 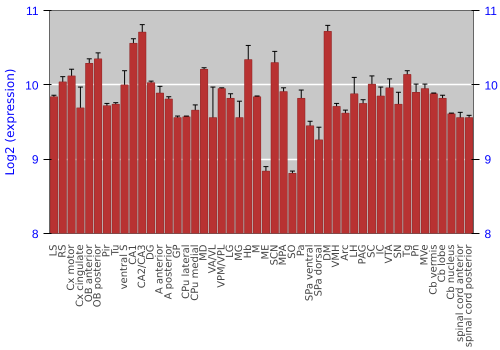 What do you see at coordinates (424, 255) in the screenshot?
I see `x-tick-label: MVe` at bounding box center [424, 255].